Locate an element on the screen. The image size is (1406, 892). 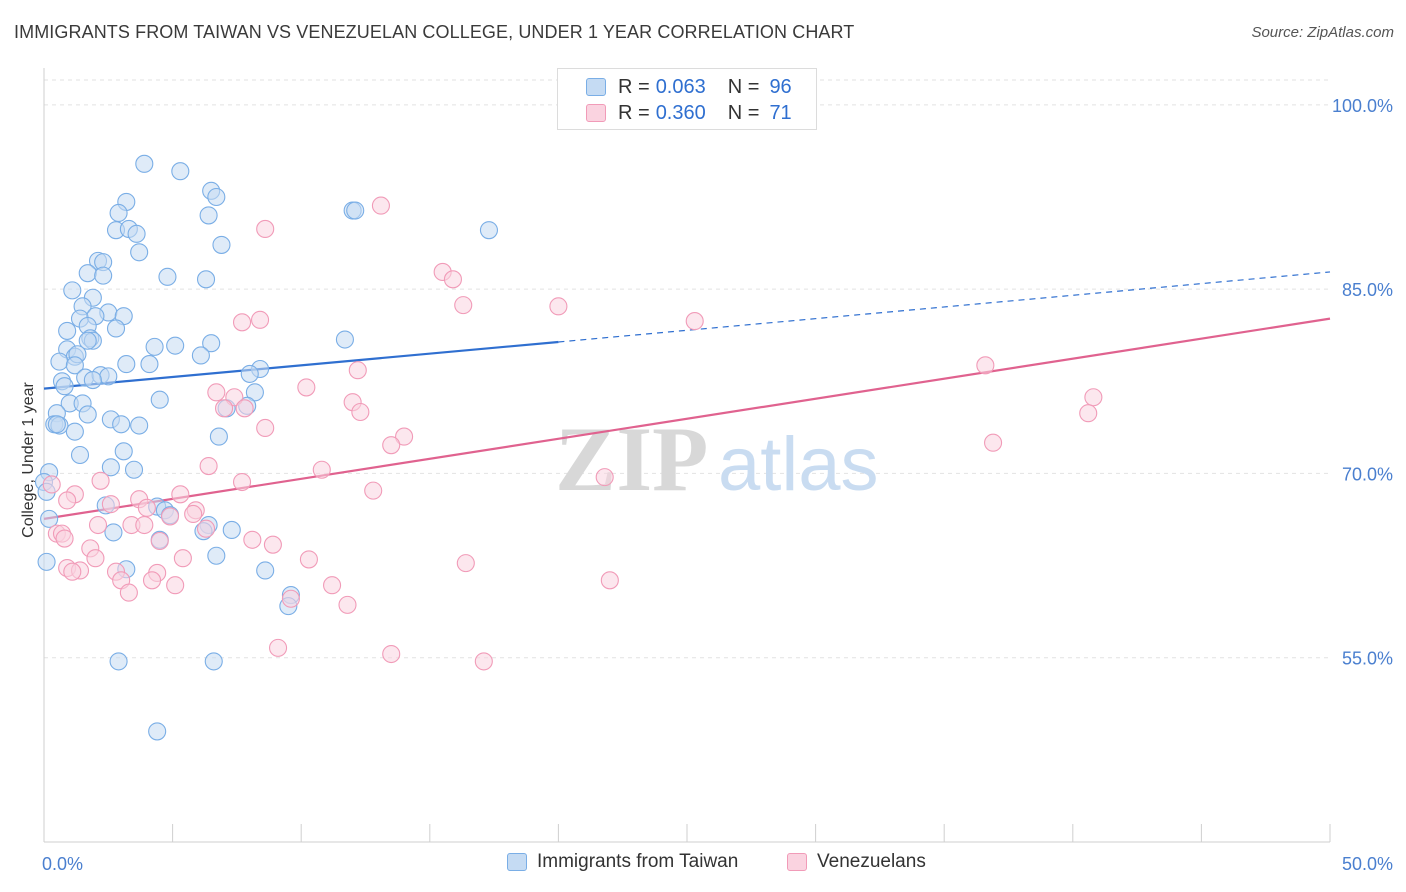
stats-legend: R = 0.063 N = 96 R = 0.360 N = 71 is located at coordinates (687, 99).